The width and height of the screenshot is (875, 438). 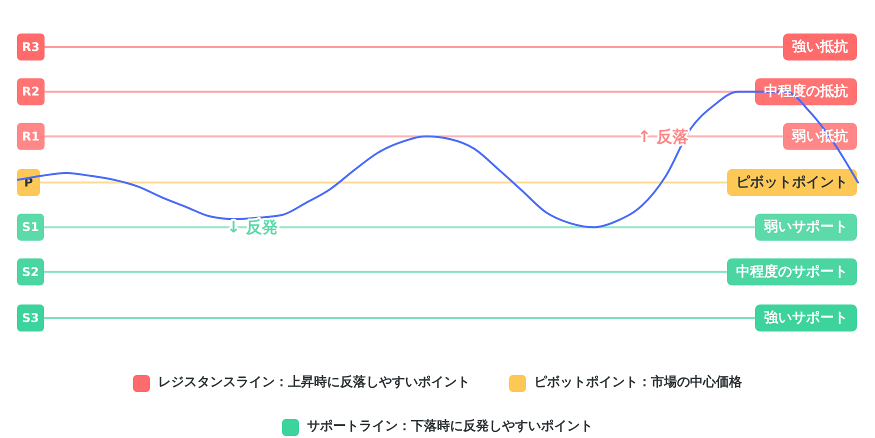 What do you see at coordinates (638, 383) in the screenshot?
I see `legend-label: ピボットポイント：市場の中心価格` at bounding box center [638, 383].